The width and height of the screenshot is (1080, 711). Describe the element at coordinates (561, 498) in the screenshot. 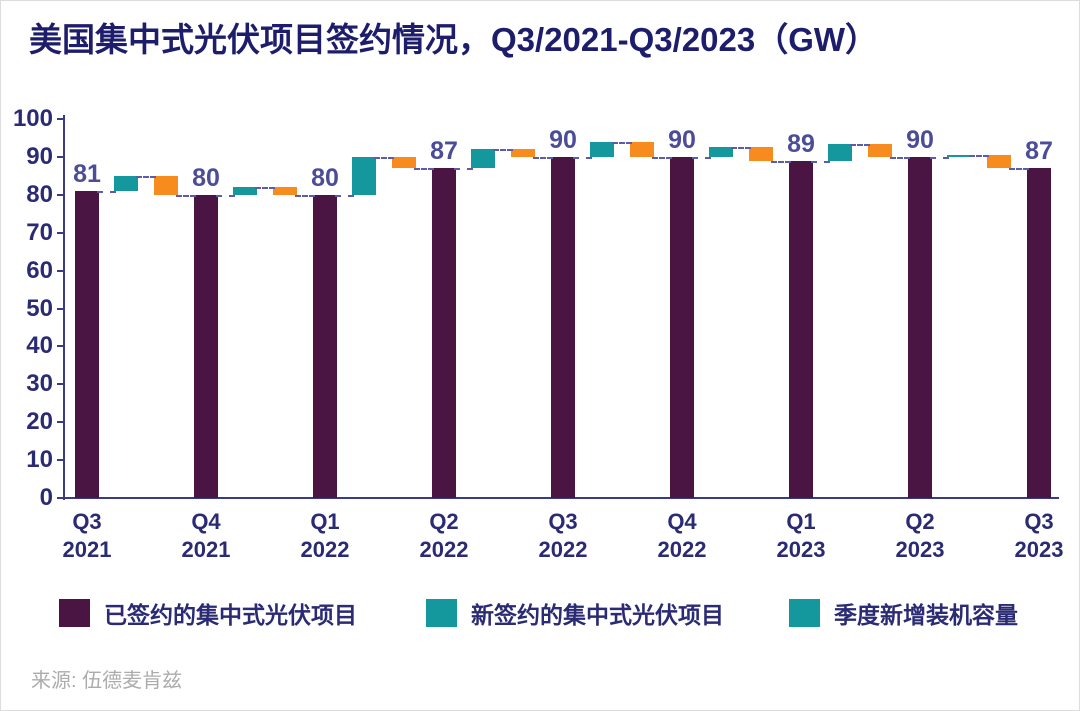

I see `x-axis-line` at that location.